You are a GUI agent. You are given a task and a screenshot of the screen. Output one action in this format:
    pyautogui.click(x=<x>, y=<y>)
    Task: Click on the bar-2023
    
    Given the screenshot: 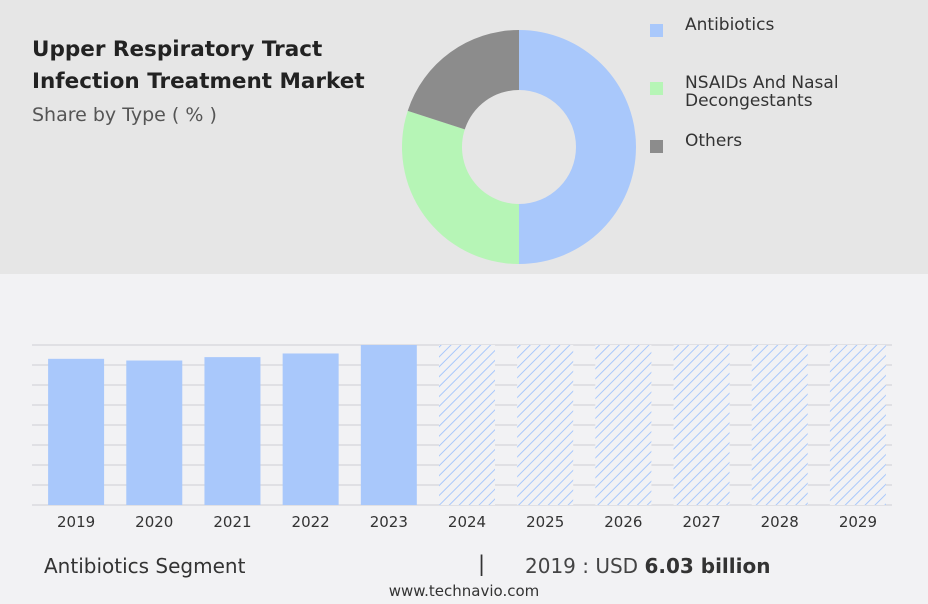 What is the action you would take?
    pyautogui.click(x=388, y=425)
    